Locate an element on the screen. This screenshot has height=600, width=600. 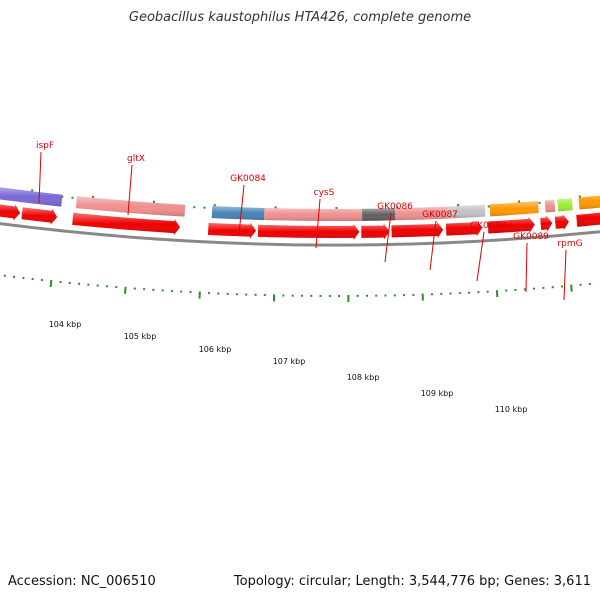
gene-label: gltX is located at coordinates (136, 159).